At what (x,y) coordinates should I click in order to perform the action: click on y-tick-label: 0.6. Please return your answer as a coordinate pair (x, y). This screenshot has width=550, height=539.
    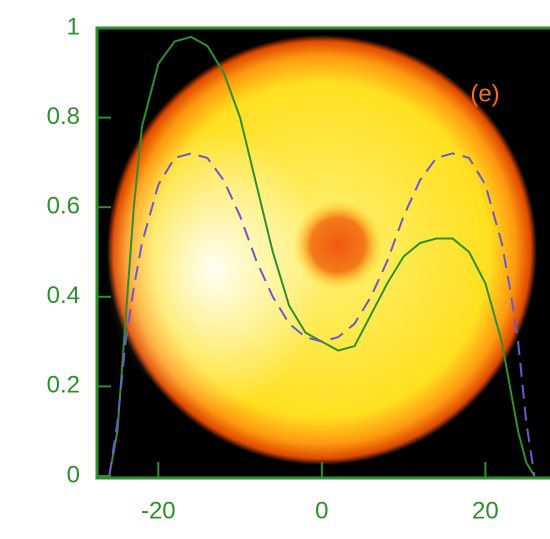
    Looking at the image, I should click on (63, 206).